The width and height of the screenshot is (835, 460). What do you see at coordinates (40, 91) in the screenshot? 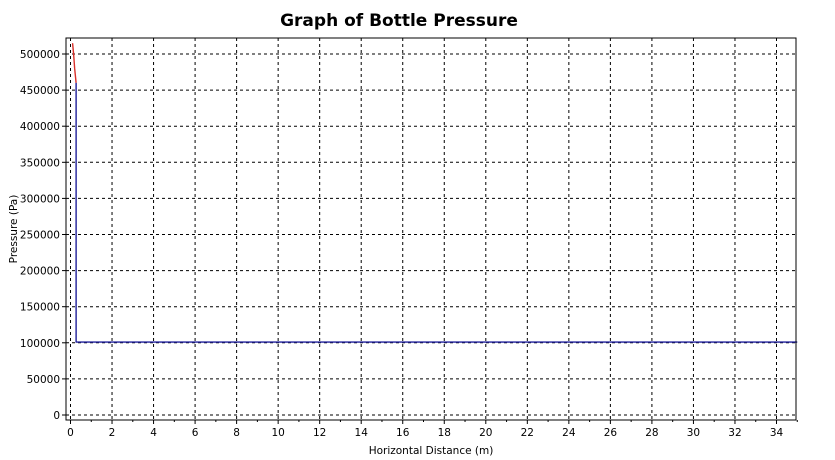
I see `y-tick-label: 450000` at bounding box center [40, 91].